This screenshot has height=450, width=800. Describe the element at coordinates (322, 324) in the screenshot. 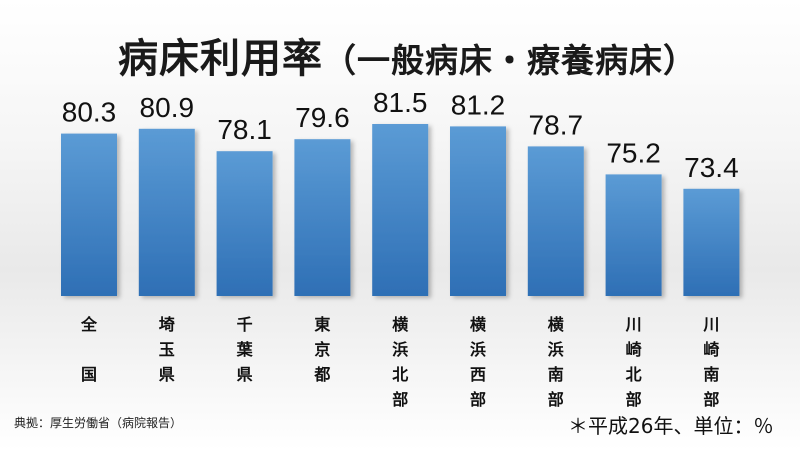

I see `category-char: 東` at that location.